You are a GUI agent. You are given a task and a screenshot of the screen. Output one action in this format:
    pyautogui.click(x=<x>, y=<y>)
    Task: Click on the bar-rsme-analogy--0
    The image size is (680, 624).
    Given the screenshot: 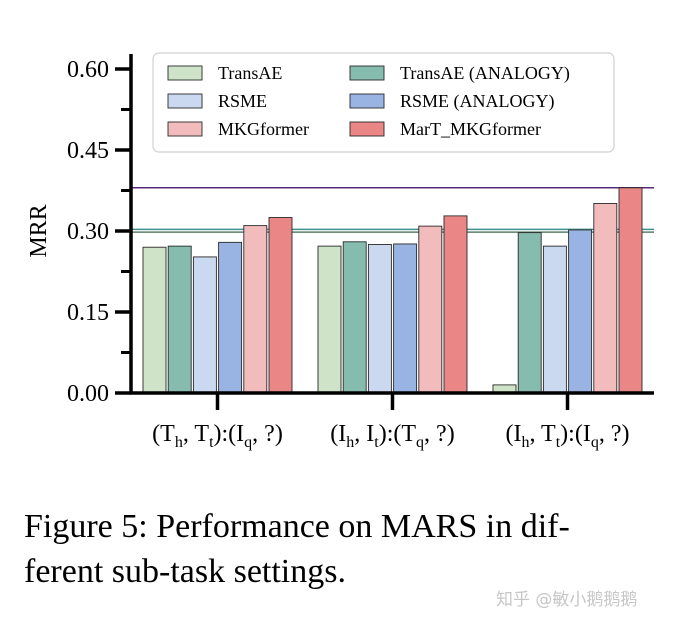 What is the action you would take?
    pyautogui.click(x=230, y=317)
    